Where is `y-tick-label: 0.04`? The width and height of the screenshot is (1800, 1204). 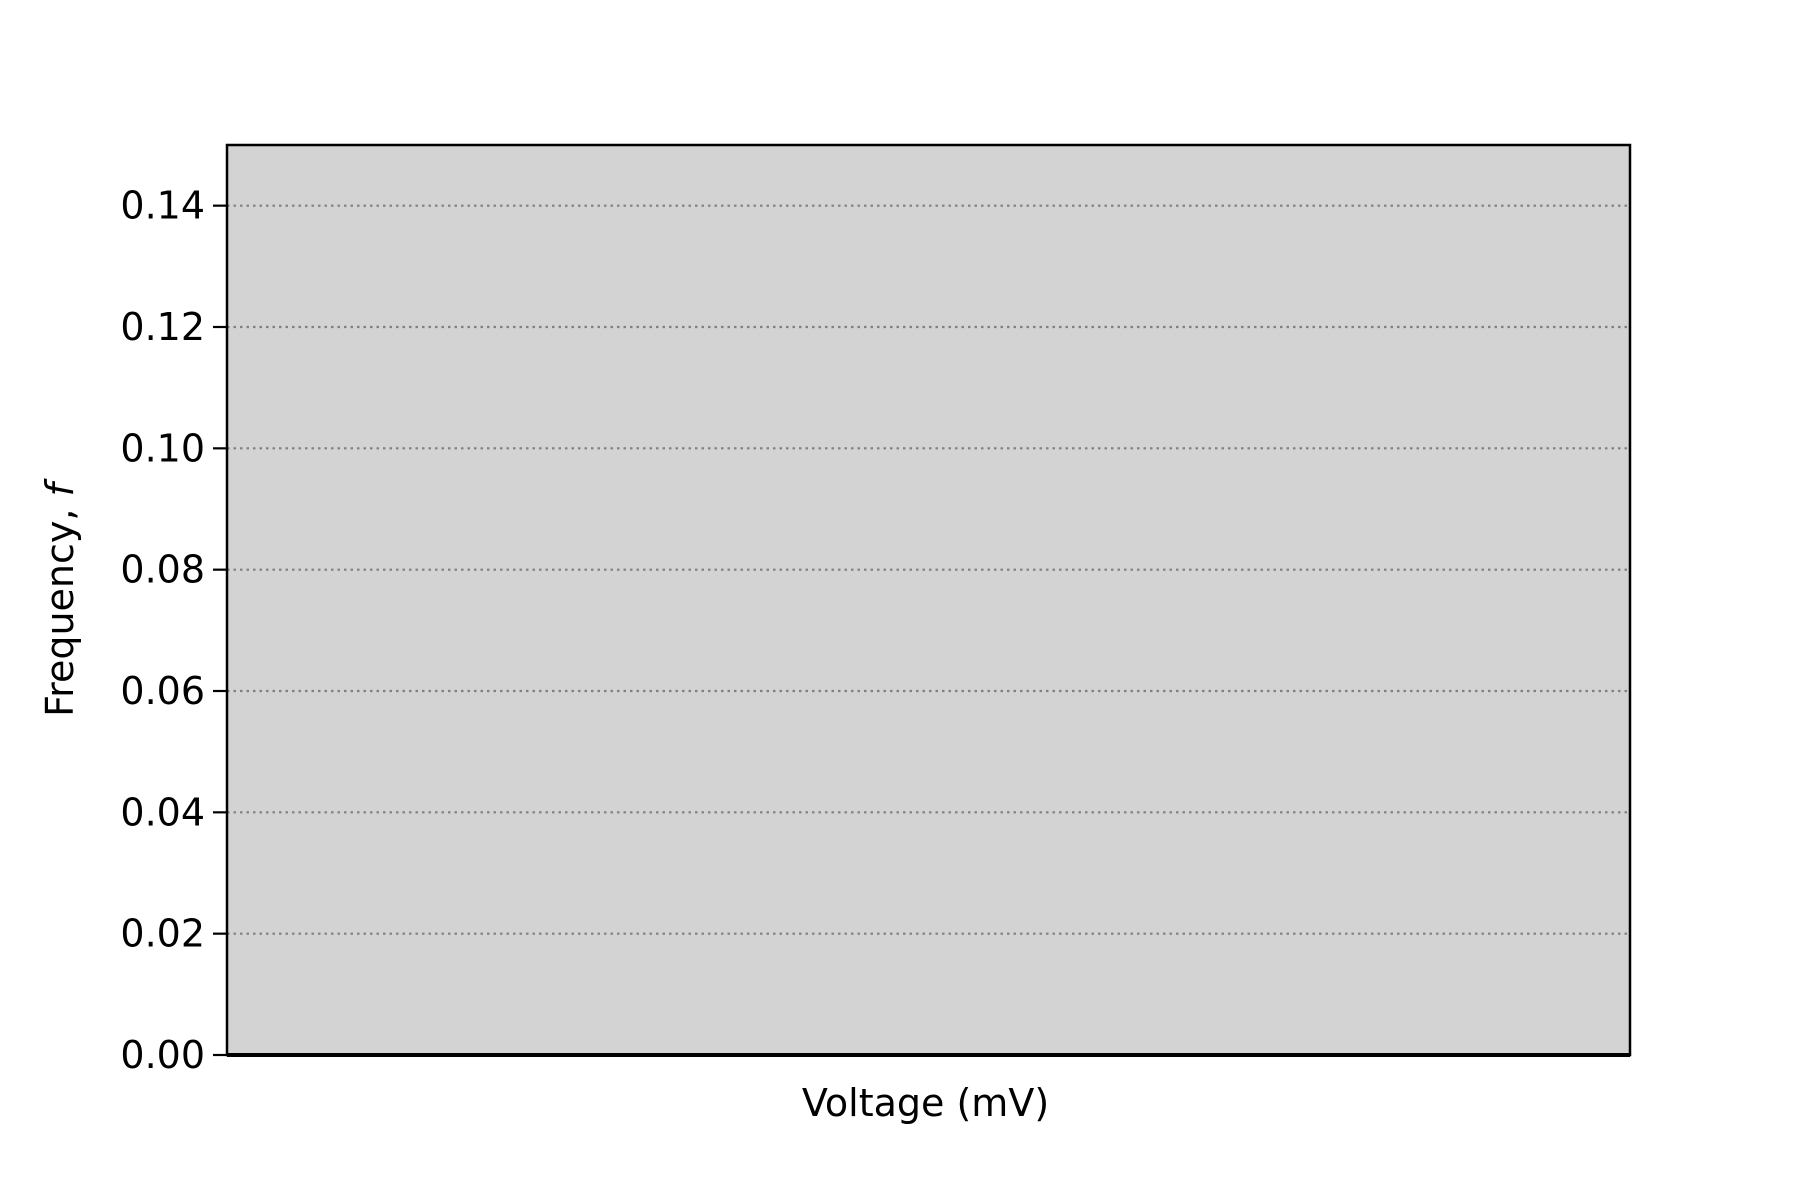 y-tick-label: 0.04 is located at coordinates (162, 812).